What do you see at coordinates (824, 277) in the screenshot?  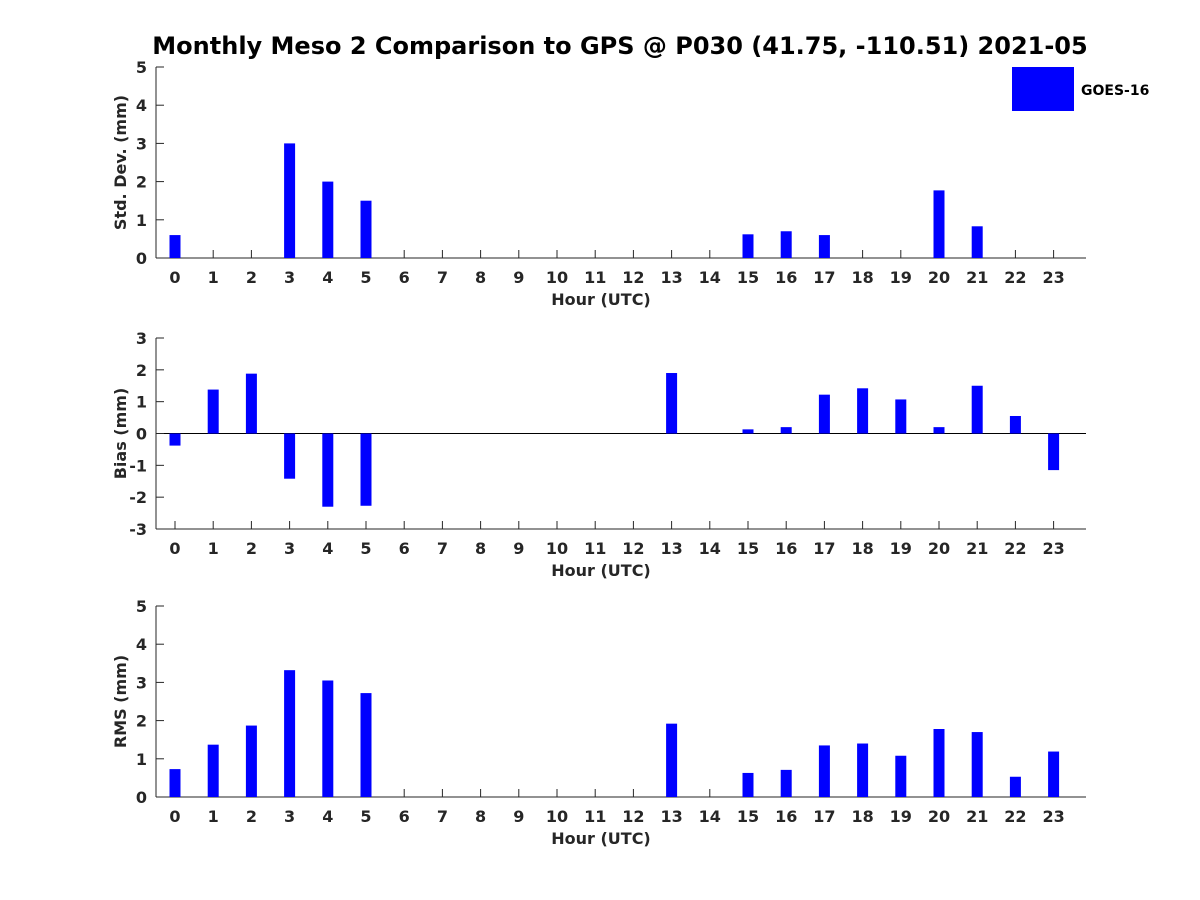 I see `std-dev-x-tick-label: 17` at bounding box center [824, 277].